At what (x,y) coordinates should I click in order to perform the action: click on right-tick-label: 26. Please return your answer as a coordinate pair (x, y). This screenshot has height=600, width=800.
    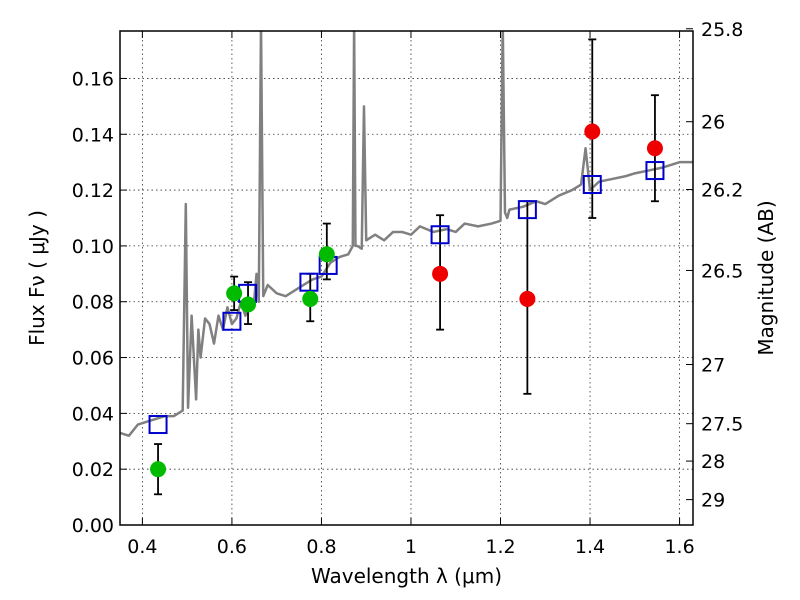
    Looking at the image, I should click on (713, 123).